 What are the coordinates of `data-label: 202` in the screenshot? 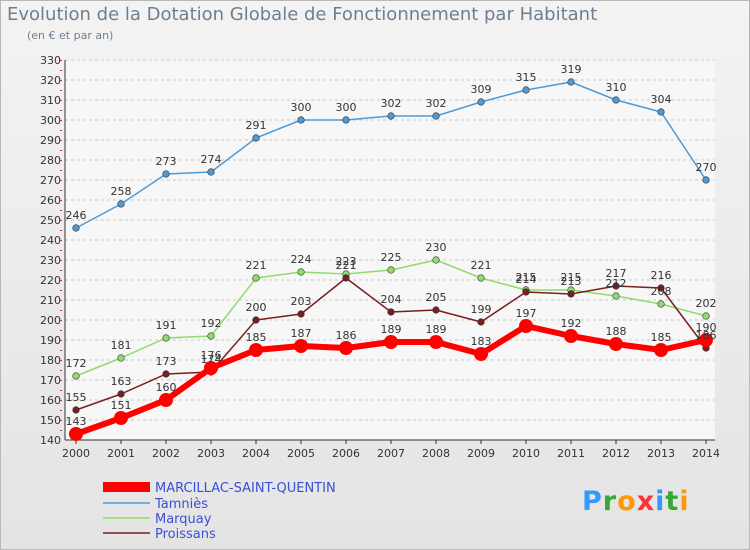 It's located at (706, 303).